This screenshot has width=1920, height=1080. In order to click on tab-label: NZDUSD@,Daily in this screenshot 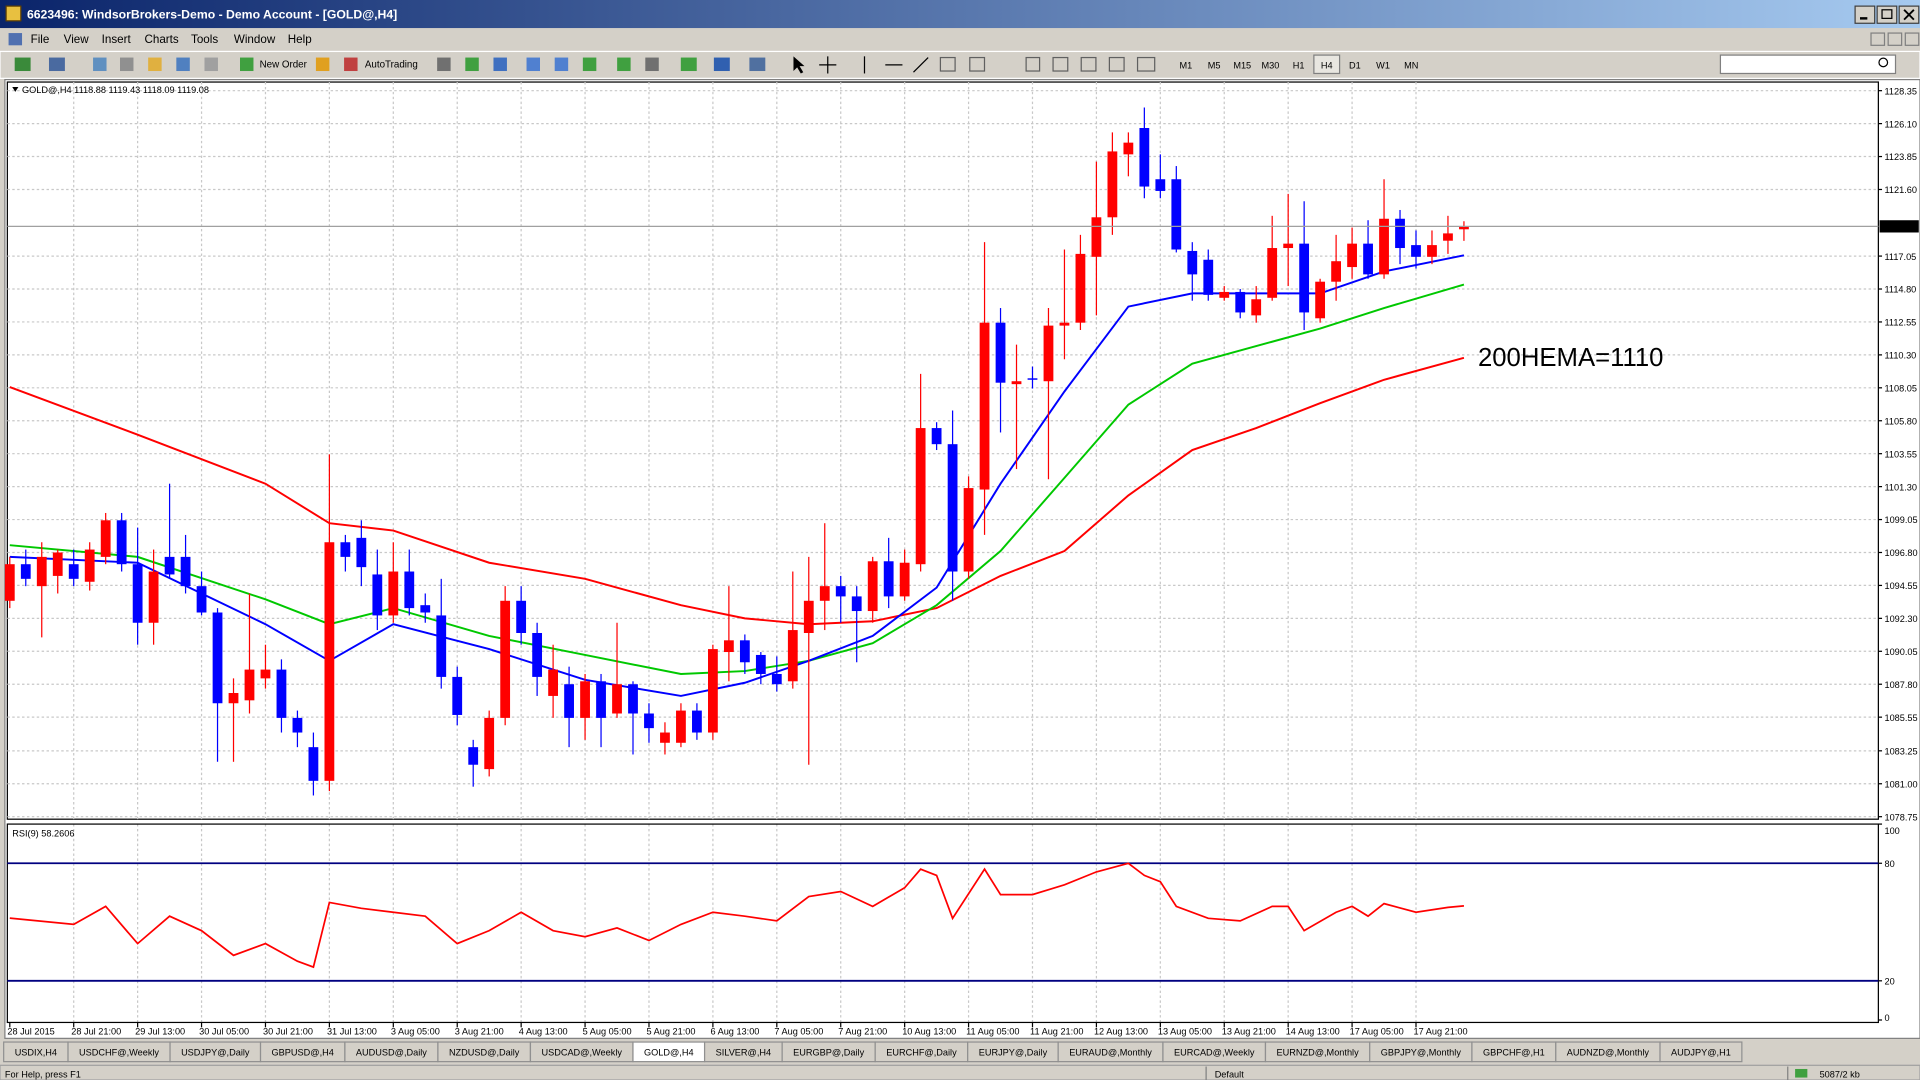, I will do `click(484, 1053)`.